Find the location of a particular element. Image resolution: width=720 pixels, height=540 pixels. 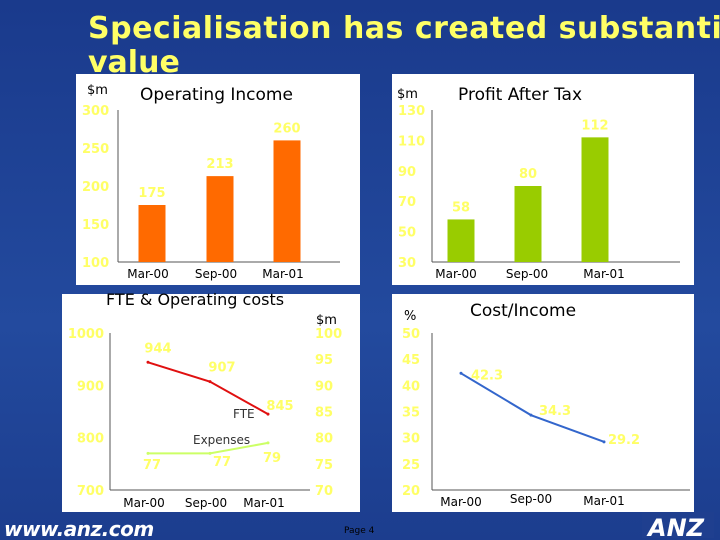

operating-income-y-tick: 300 is located at coordinates (95, 111).